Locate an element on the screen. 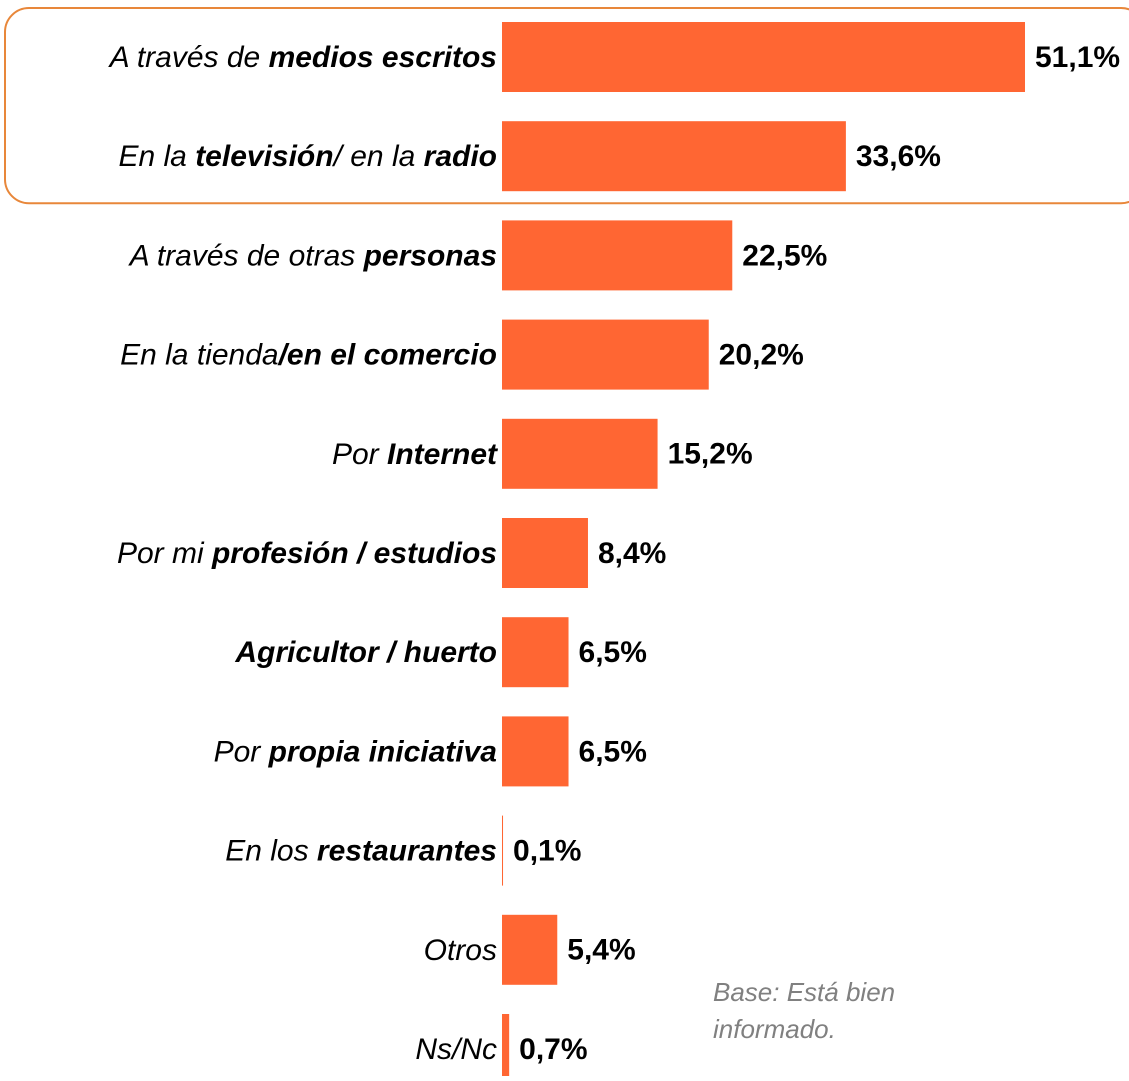 The width and height of the screenshot is (1129, 1081). category-label-part: En la tienda is located at coordinates (199, 355).